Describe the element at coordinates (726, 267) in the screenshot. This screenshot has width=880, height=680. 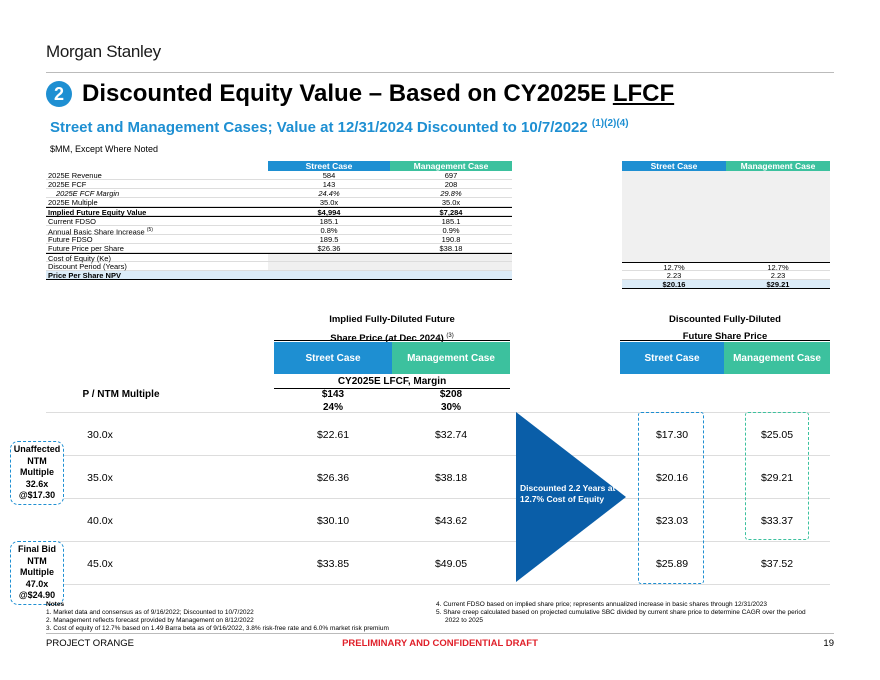
I see `table-row: 12.7% 12.7%` at that location.